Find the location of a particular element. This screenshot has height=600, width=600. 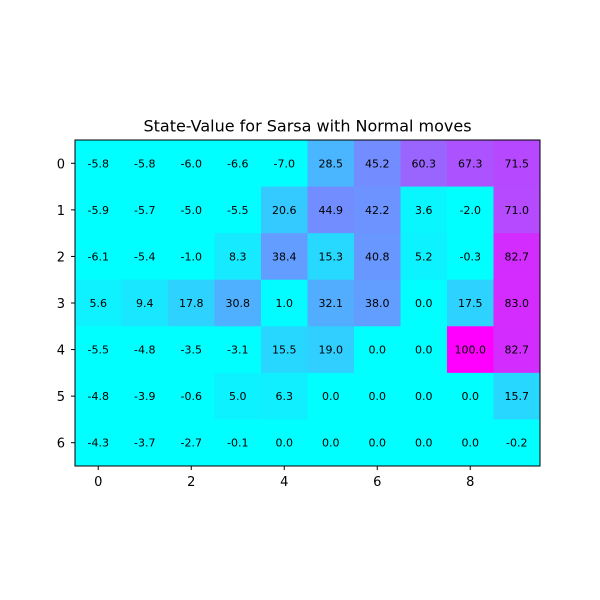

cell-value-label: 6.3 is located at coordinates (285, 396).